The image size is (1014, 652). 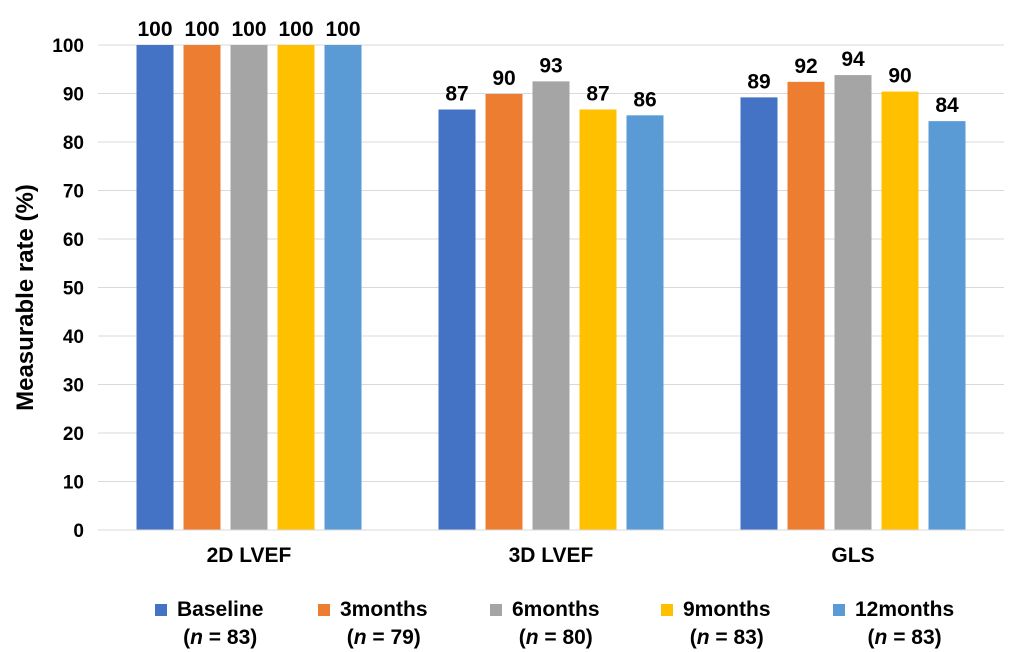 I want to click on y-tick-label: 40, so click(x=73, y=337).